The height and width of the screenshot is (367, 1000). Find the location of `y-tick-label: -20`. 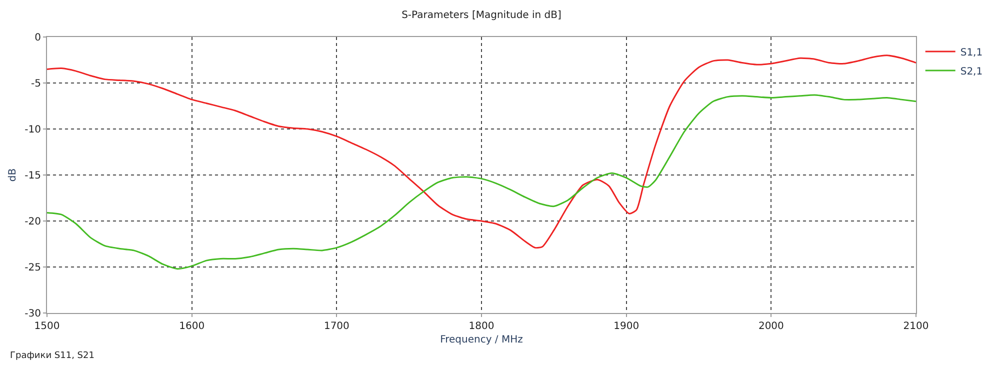

y-tick-label: -20 is located at coordinates (32, 222).